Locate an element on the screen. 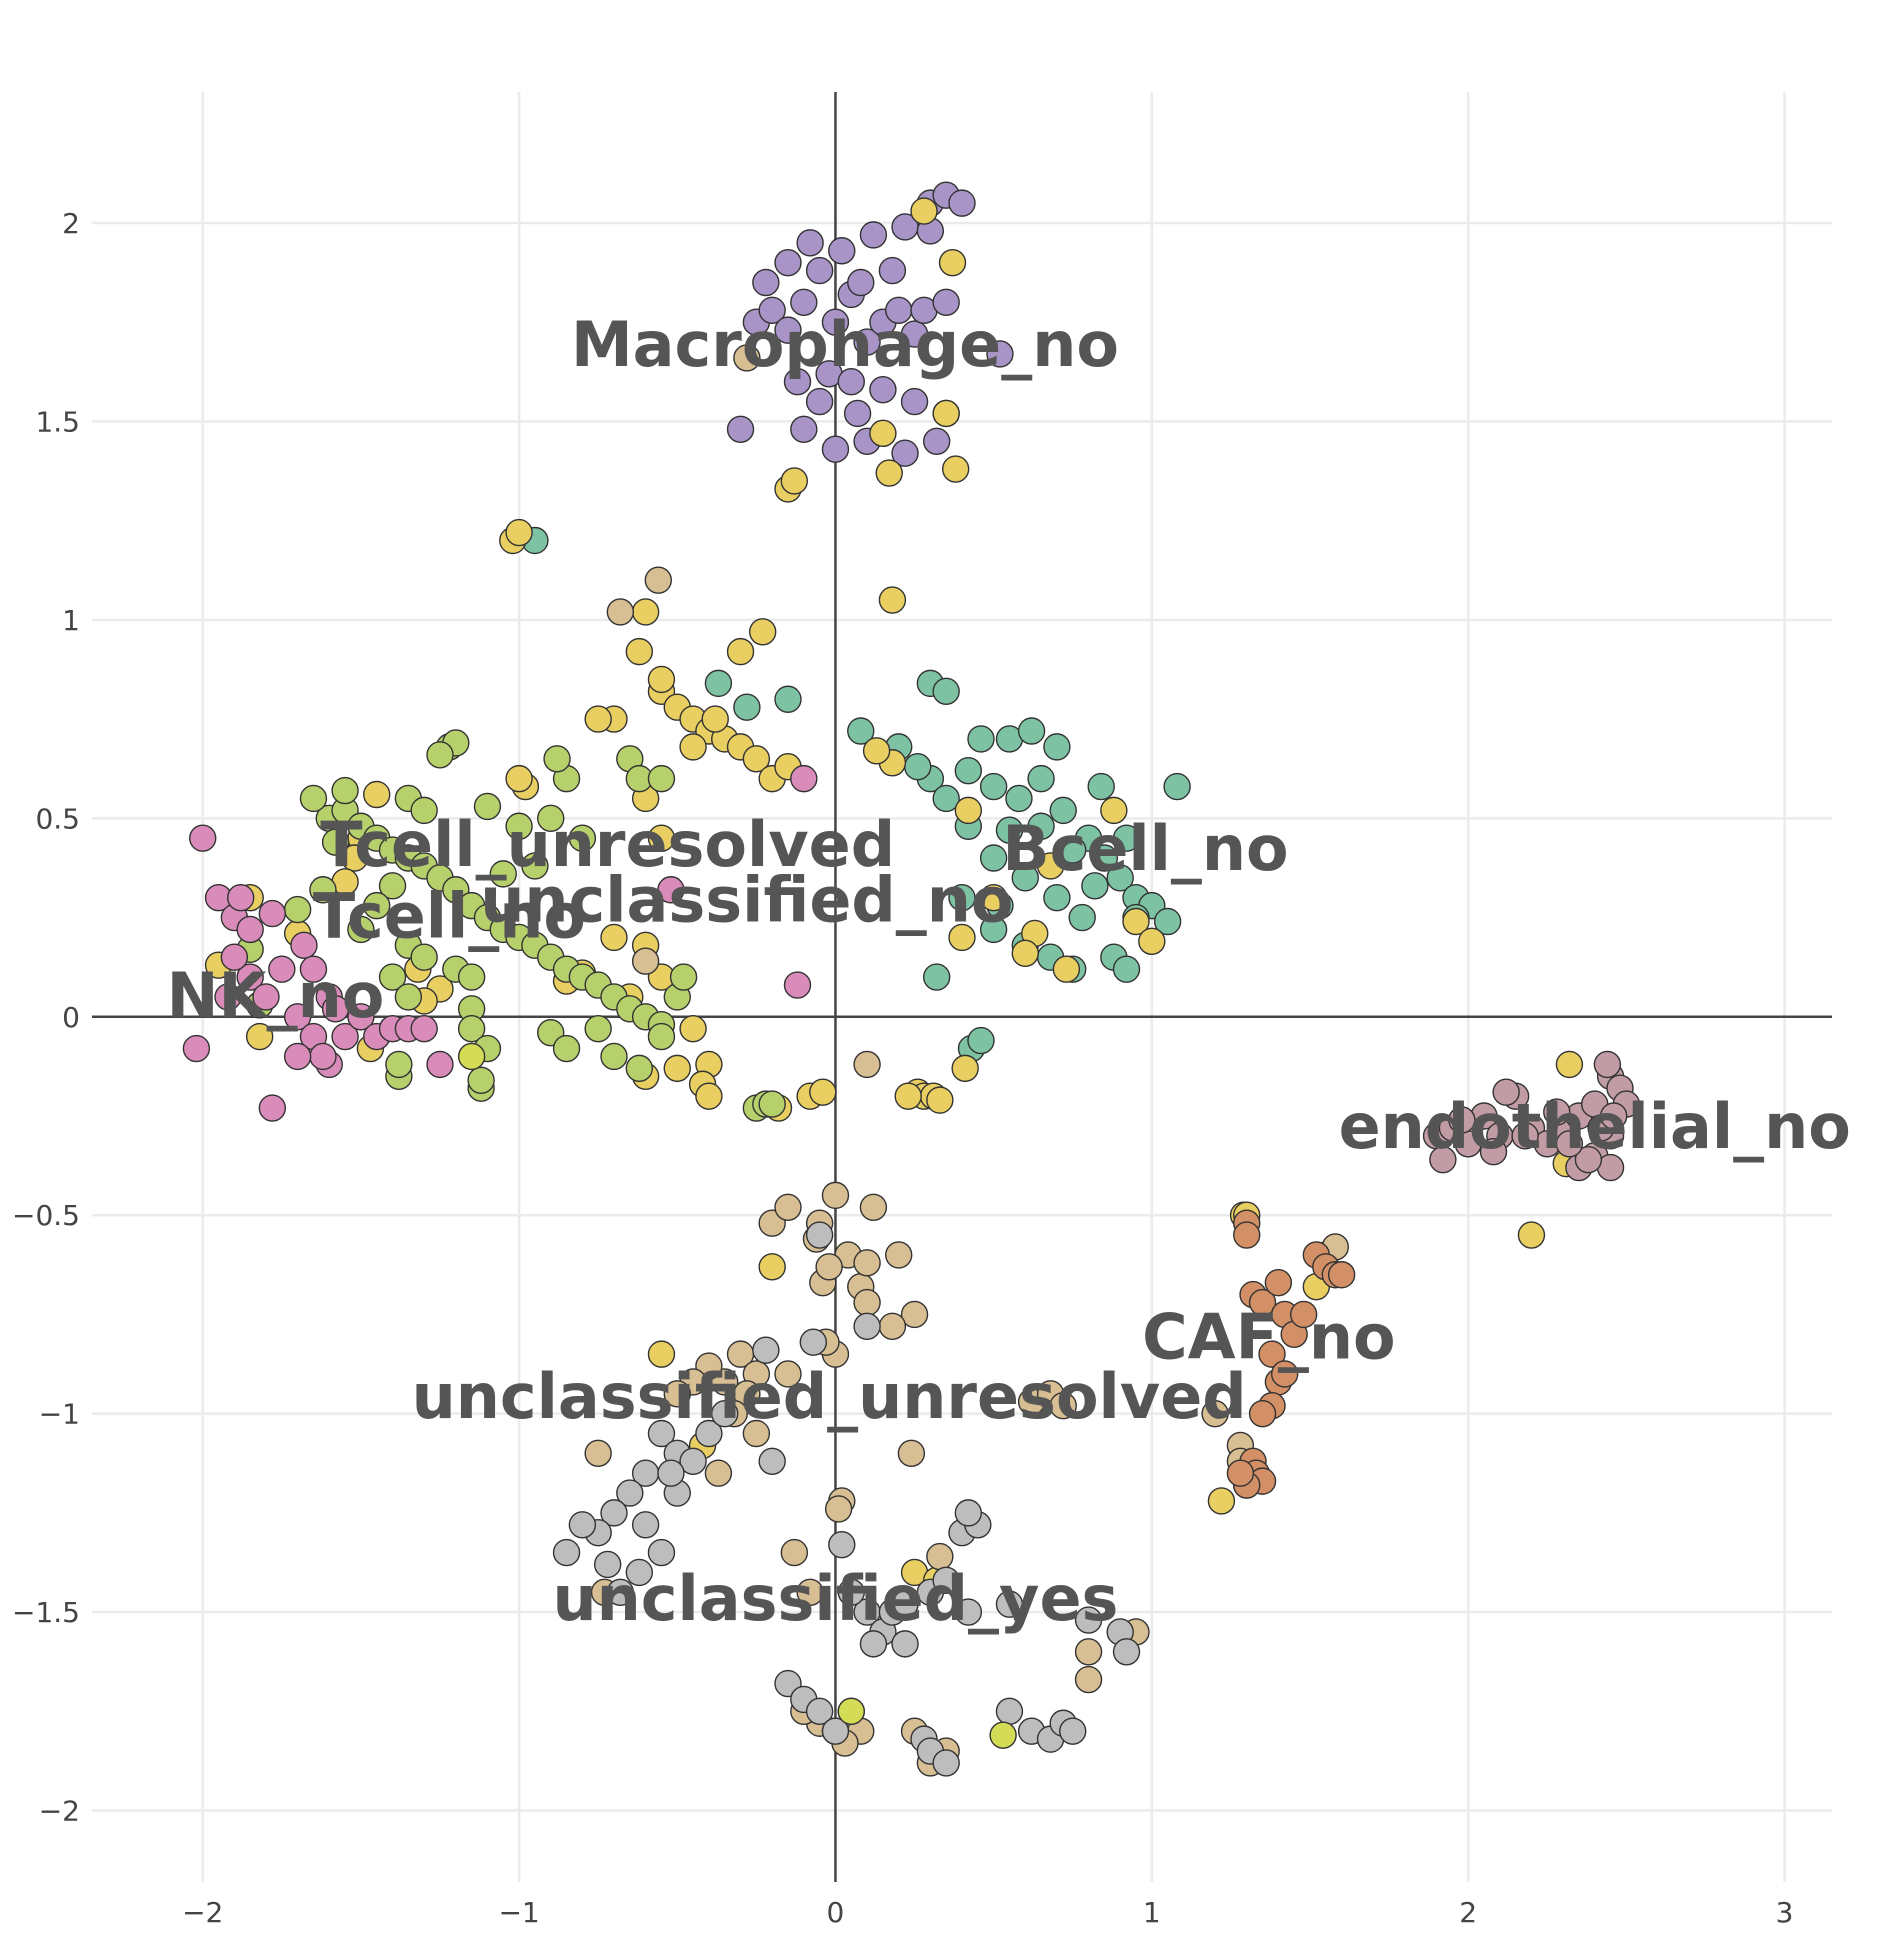 The height and width of the screenshot is (1950, 1882). y-tick-label: 0.5 is located at coordinates (57, 818).